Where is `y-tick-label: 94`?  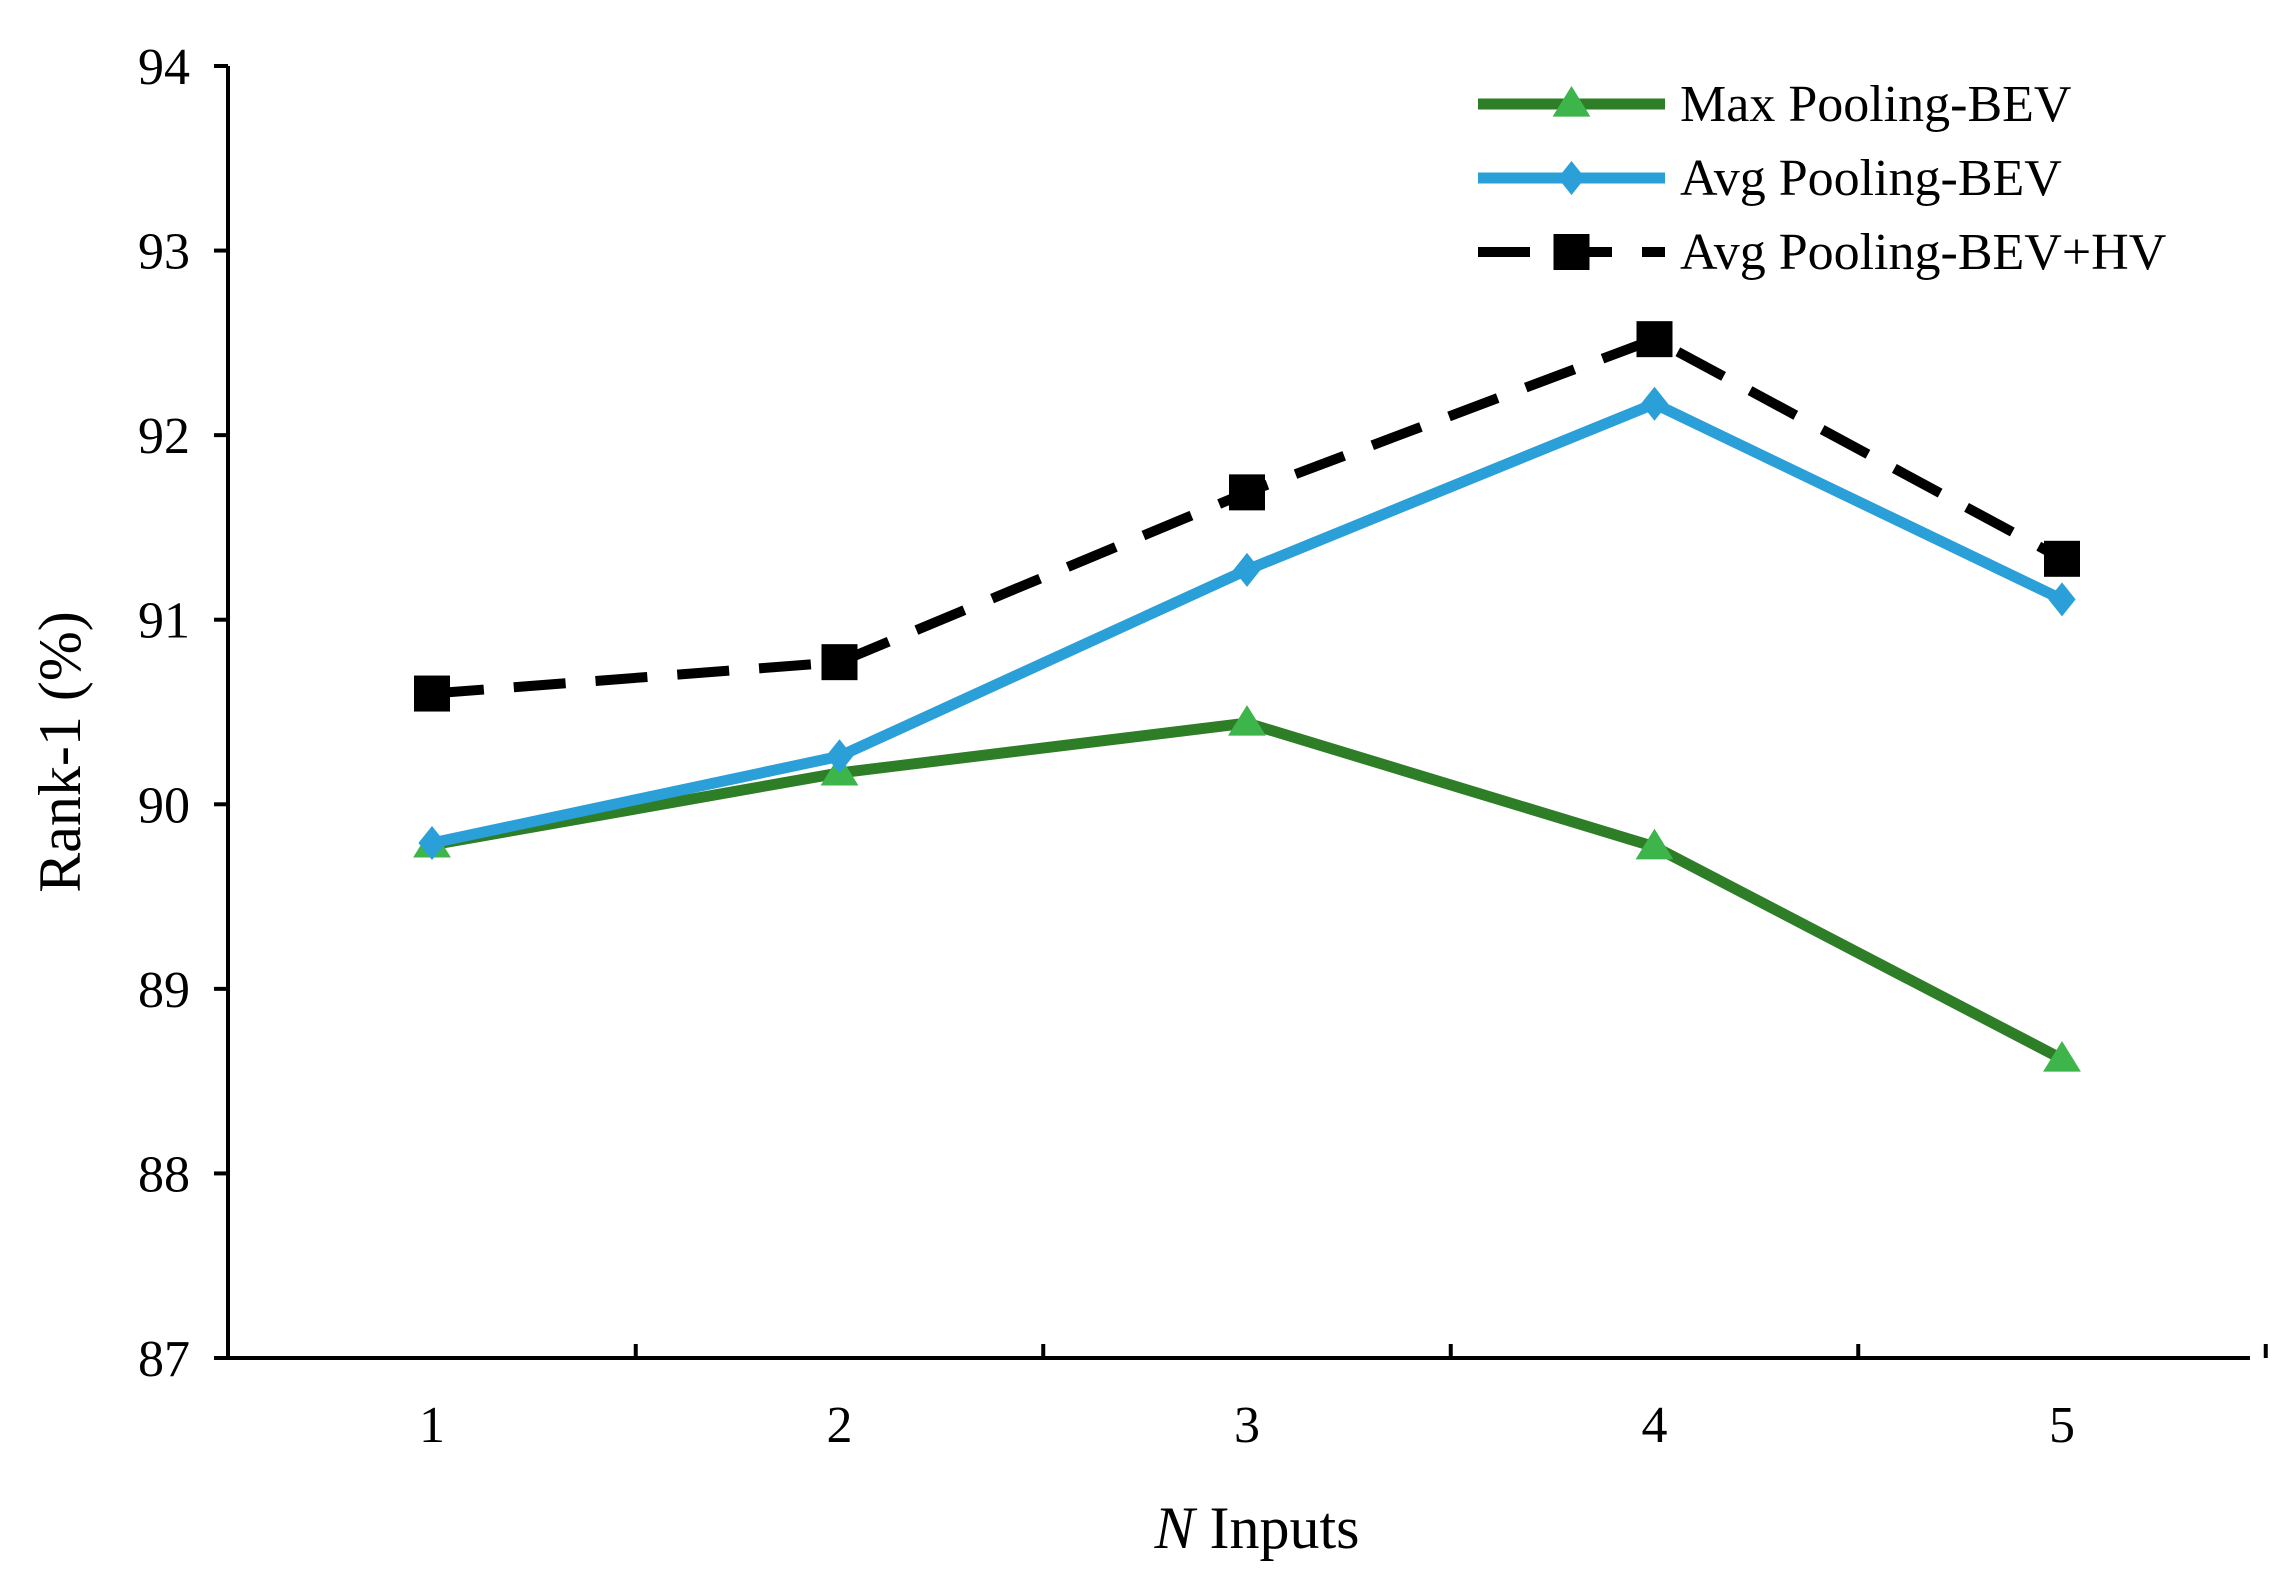
y-tick-label: 94 is located at coordinates (164, 67).